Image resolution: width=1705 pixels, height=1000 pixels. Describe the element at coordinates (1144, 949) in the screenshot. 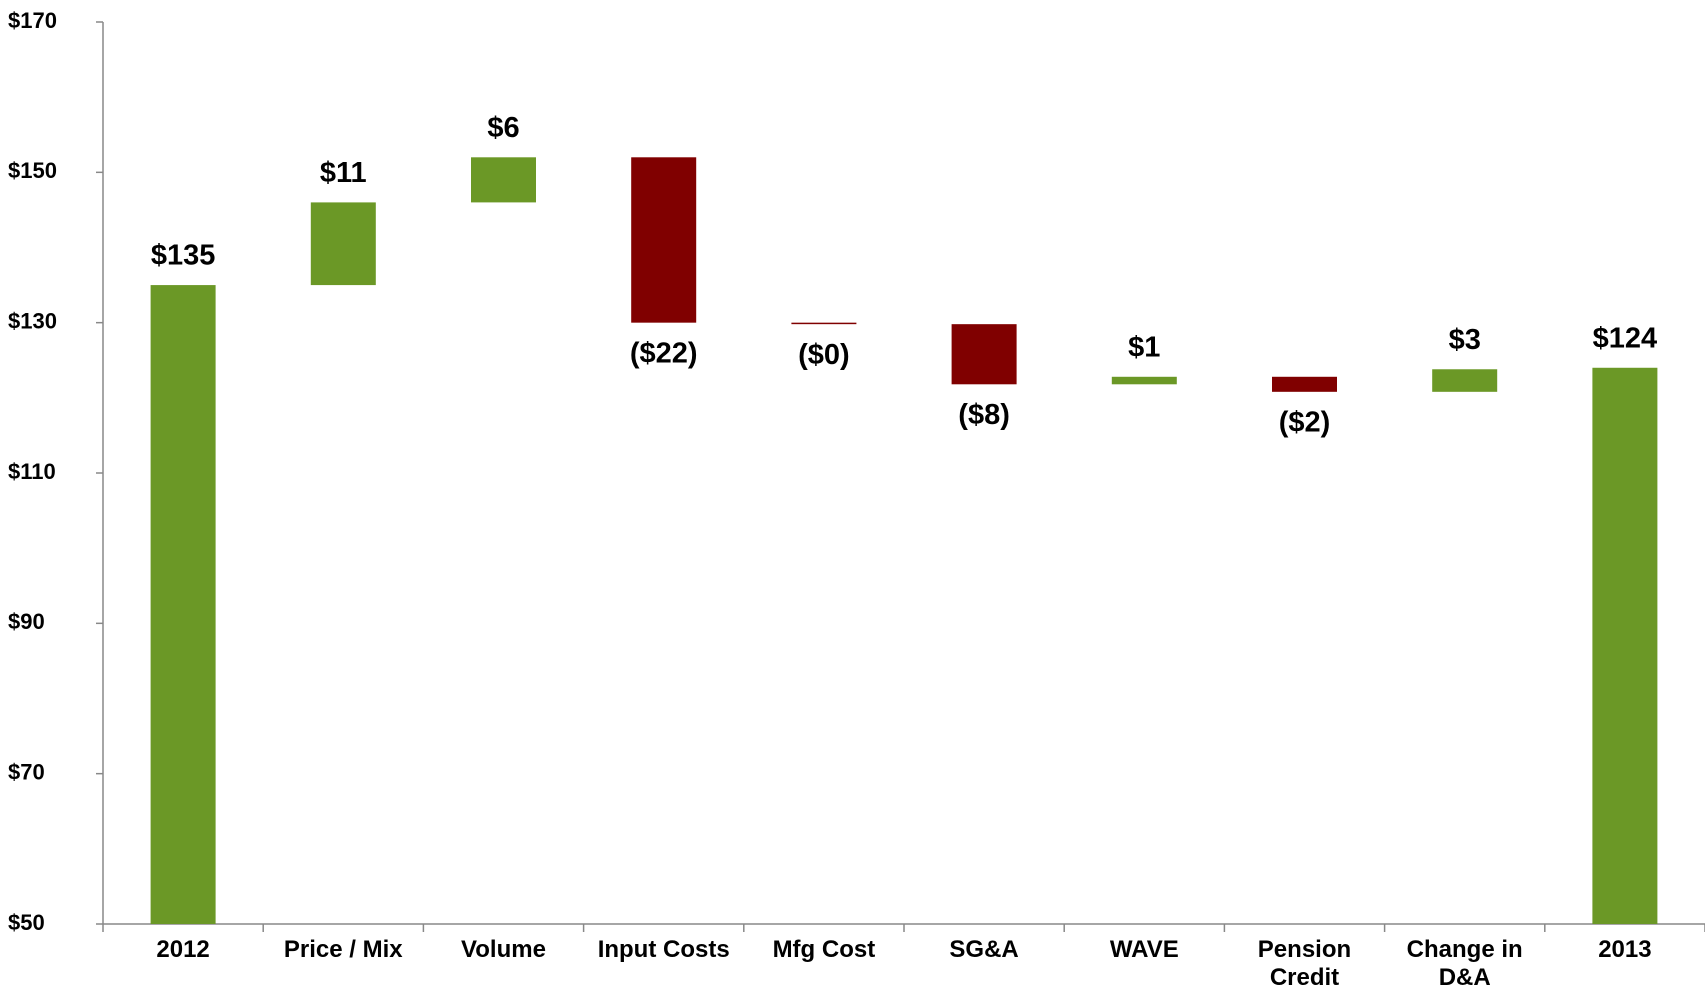

I see `x-tick-label: WAVE` at that location.